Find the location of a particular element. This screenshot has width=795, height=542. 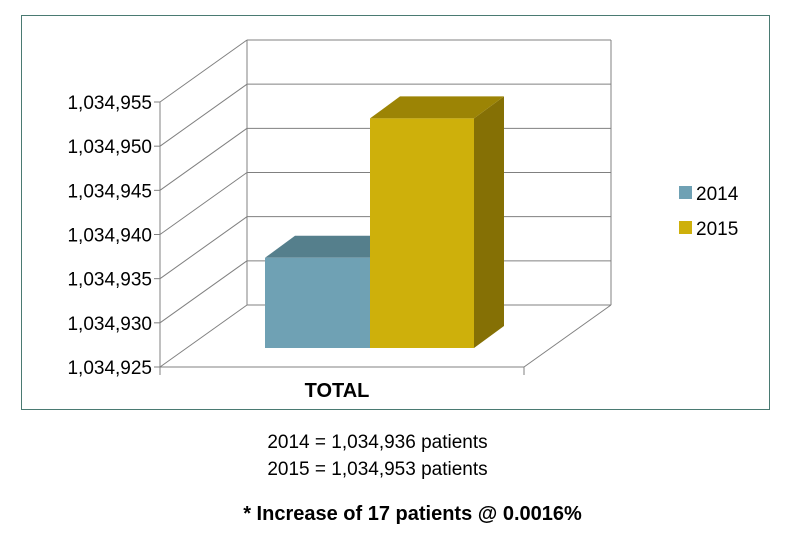

note-increase: * Increase of 17 patients @ 0.0016% is located at coordinates (412, 514).